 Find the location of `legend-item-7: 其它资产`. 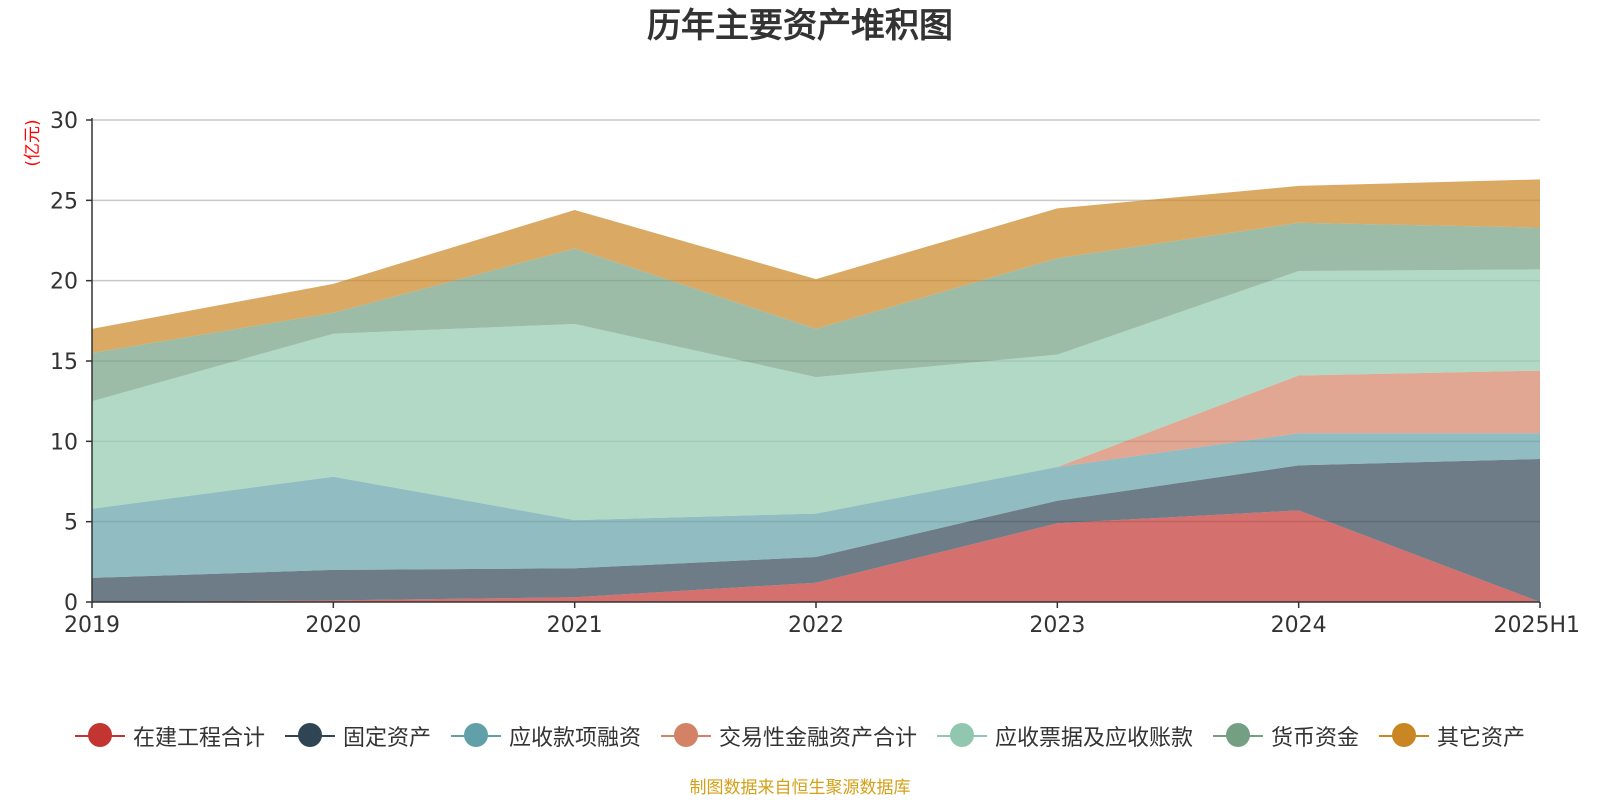

legend-item-7: 其它资产 is located at coordinates (1452, 736).